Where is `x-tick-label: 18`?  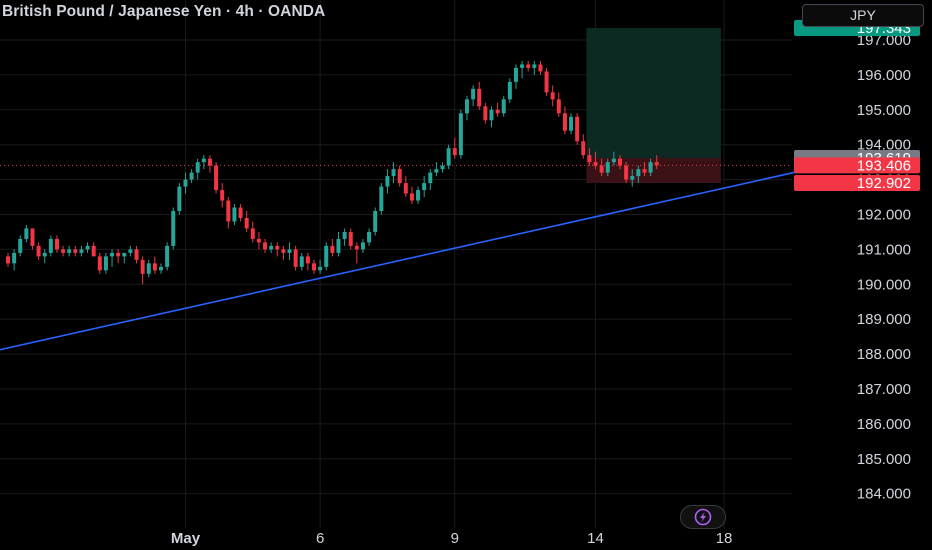 x-tick-label: 18 is located at coordinates (724, 538).